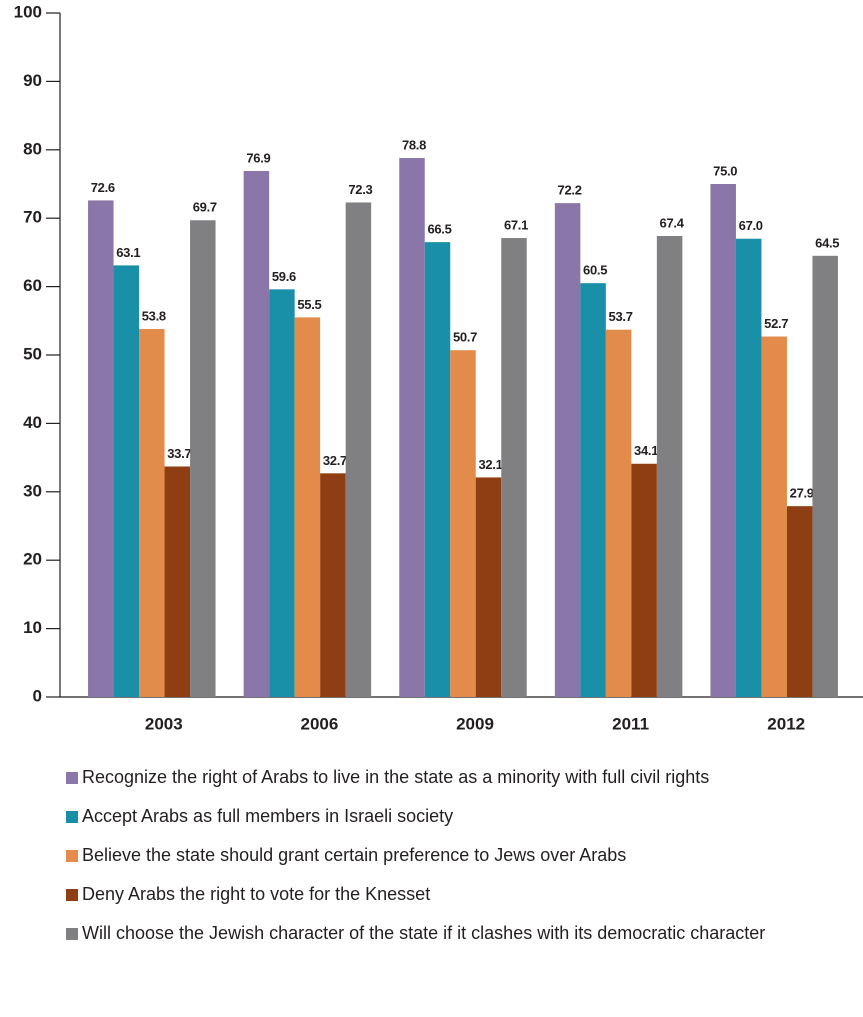 The image size is (863, 1017). I want to click on value-label: 69.7, so click(205, 207).